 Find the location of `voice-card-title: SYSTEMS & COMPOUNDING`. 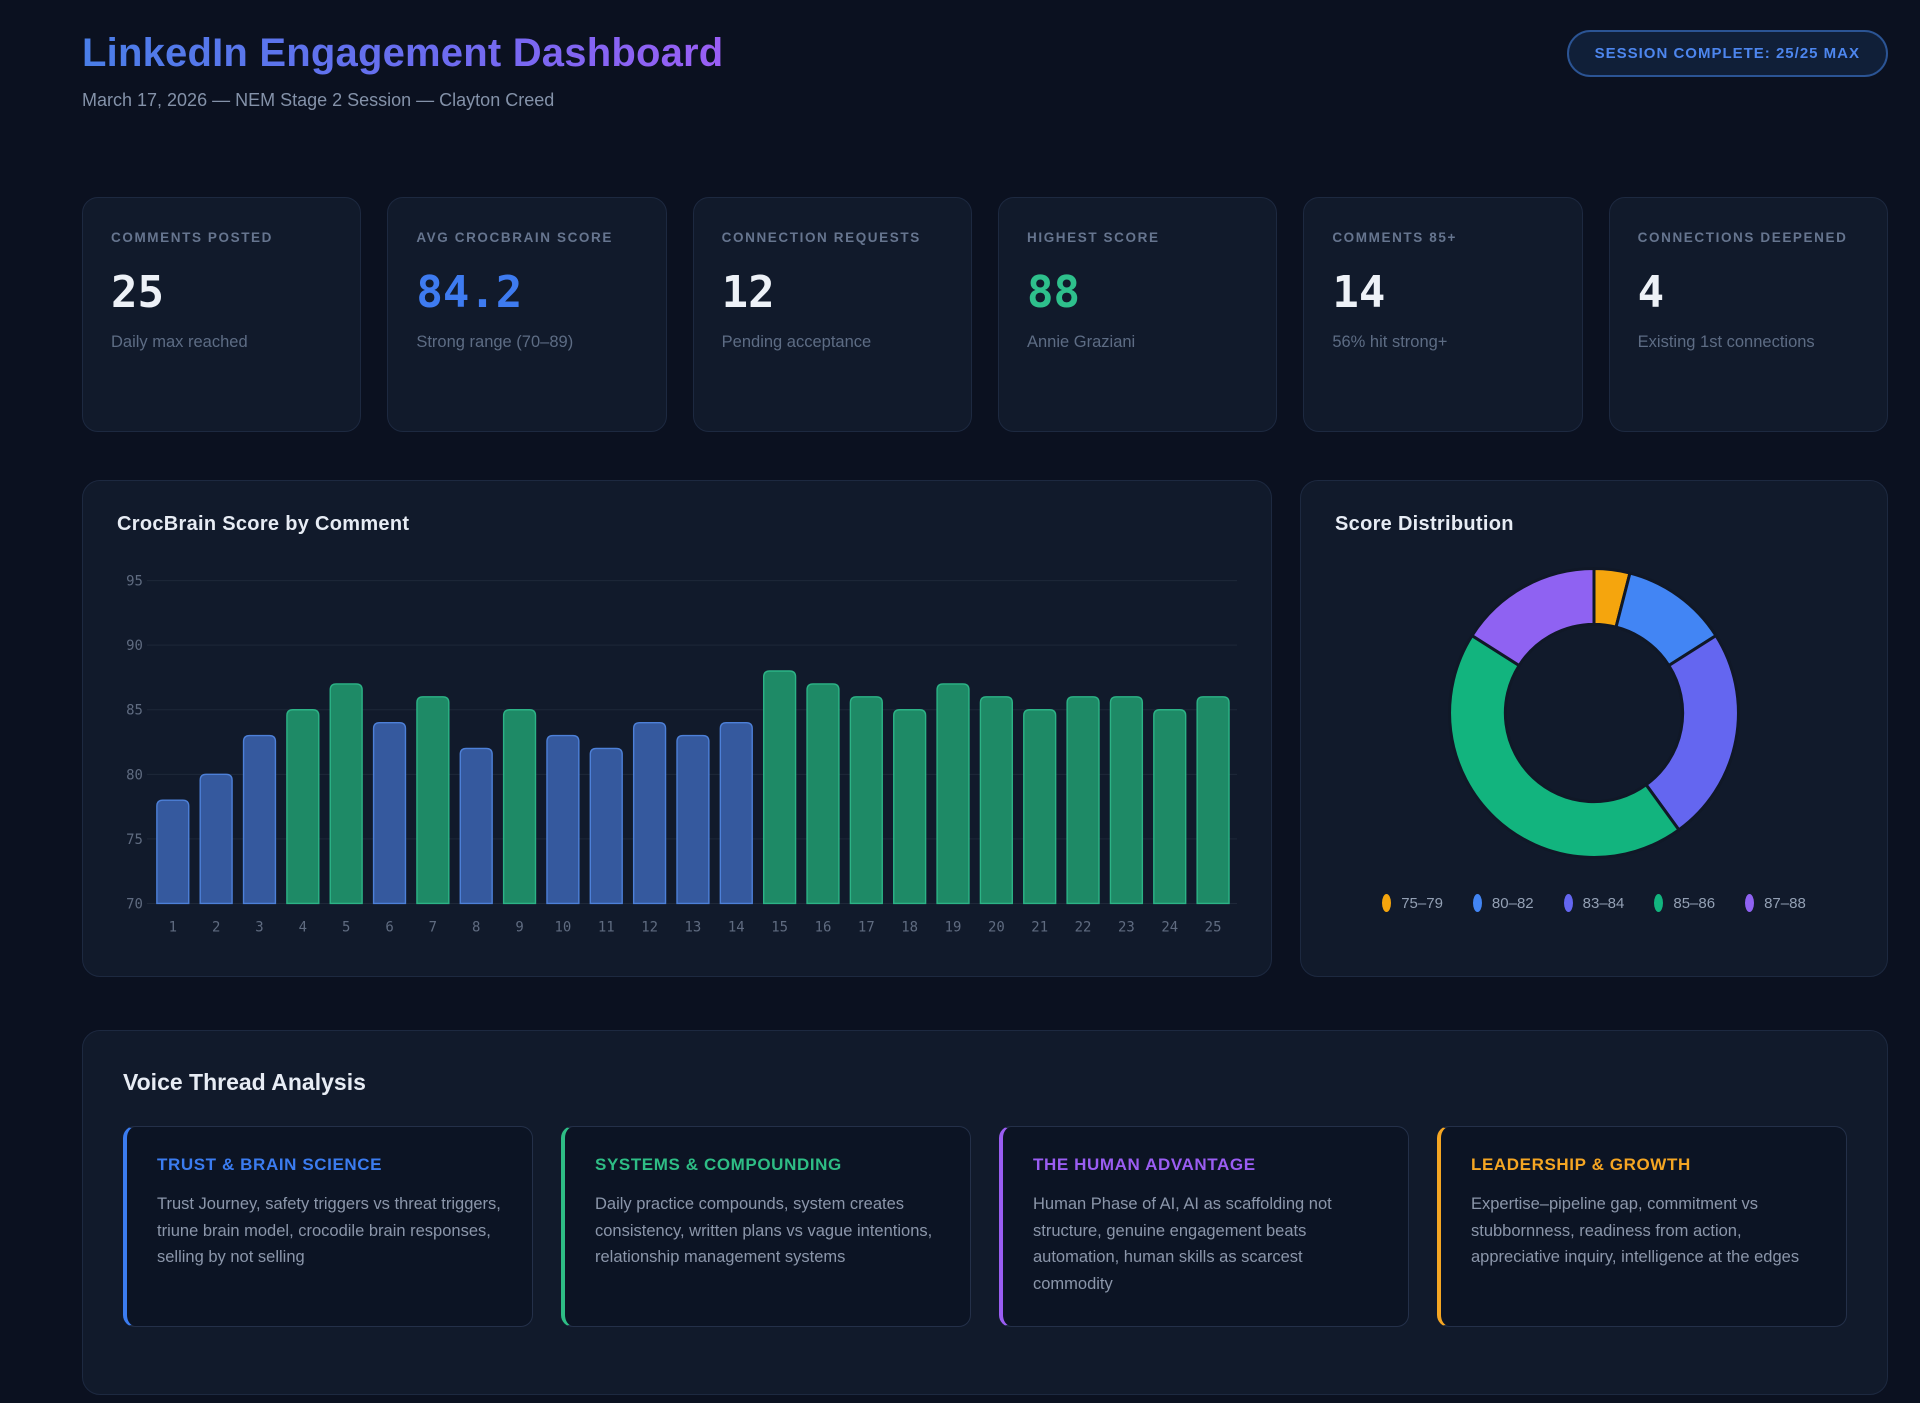

voice-card-title: SYSTEMS & COMPOUNDING is located at coordinates (718, 1164).